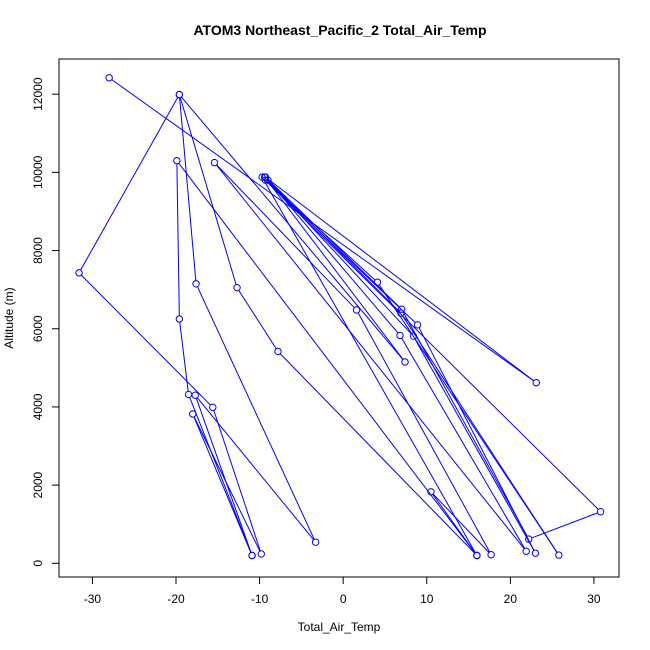 This screenshot has height=650, width=650. What do you see at coordinates (260, 599) in the screenshot?
I see `x-tick-label-2: -10` at bounding box center [260, 599].